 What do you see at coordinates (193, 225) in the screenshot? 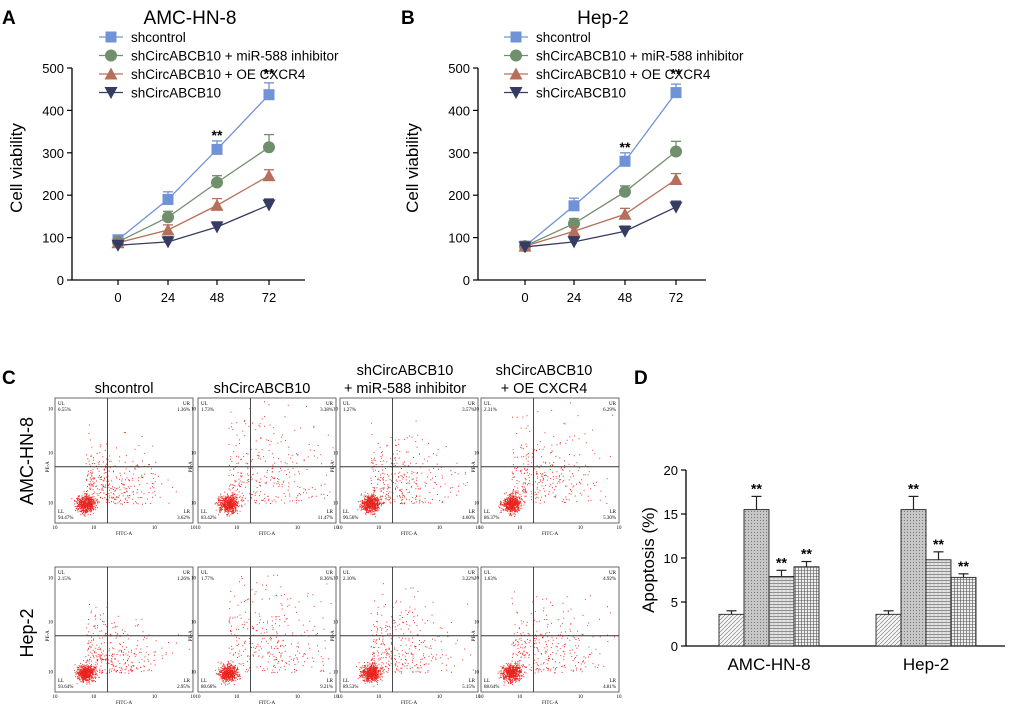
I see `series-line-shCirc` at bounding box center [193, 225].